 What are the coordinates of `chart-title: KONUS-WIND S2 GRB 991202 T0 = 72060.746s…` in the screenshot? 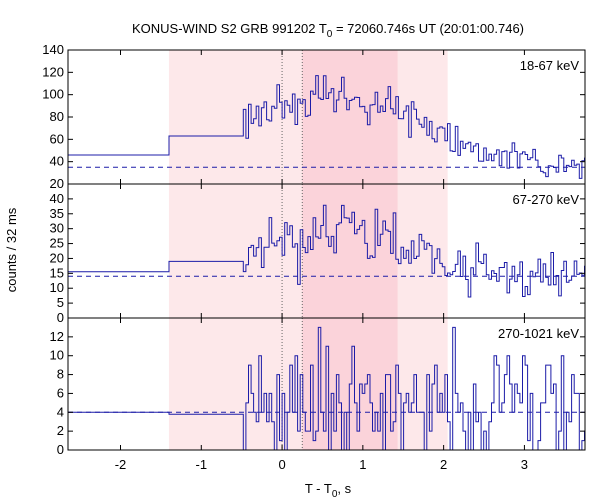 It's located at (328, 30).